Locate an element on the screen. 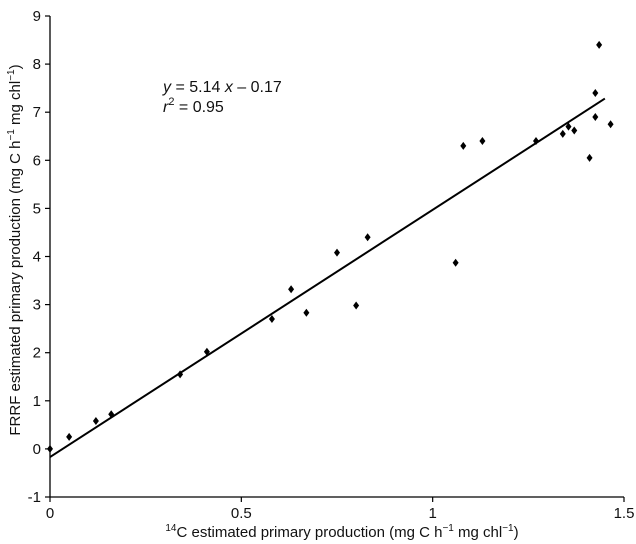 The width and height of the screenshot is (636, 544). regression-equation: y = 5.14 x – 0.17 is located at coordinates (222, 87).